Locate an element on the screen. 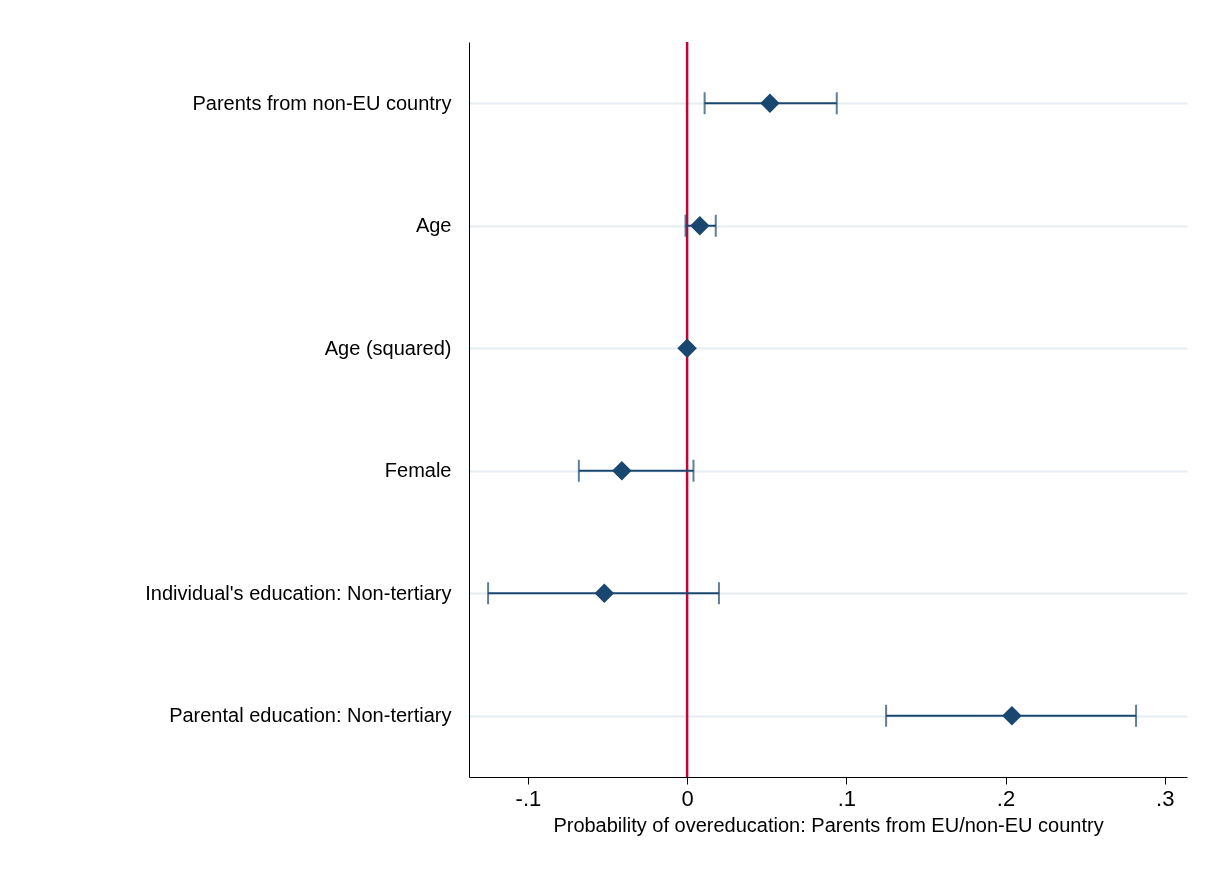 Image resolution: width=1205 pixels, height=883 pixels. x-axis-title: Probability of overeducation: Parents from EU/non-EU country is located at coordinates (828, 824).